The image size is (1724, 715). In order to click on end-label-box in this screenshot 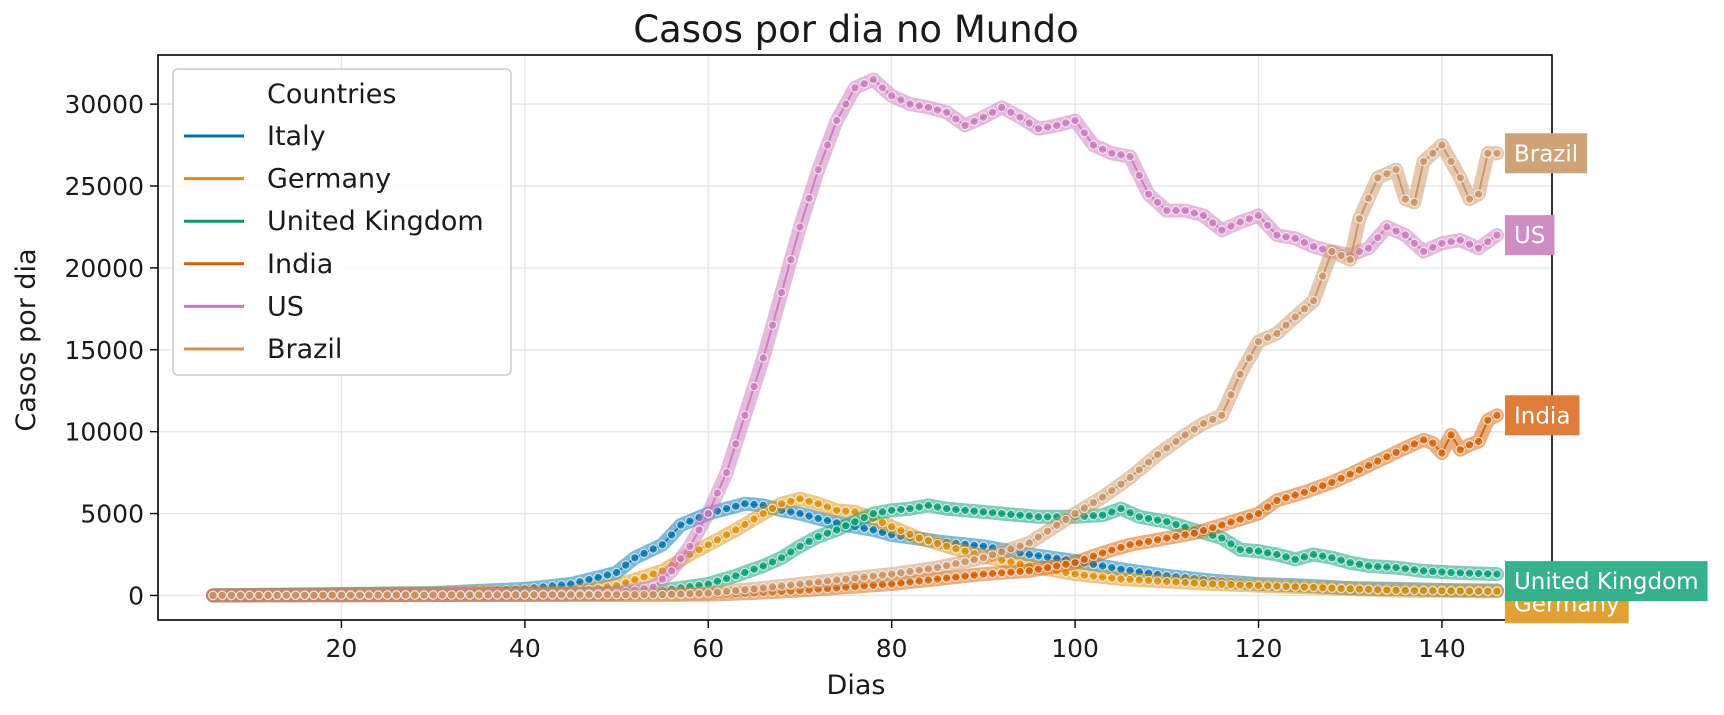, I will do `click(1606, 581)`.